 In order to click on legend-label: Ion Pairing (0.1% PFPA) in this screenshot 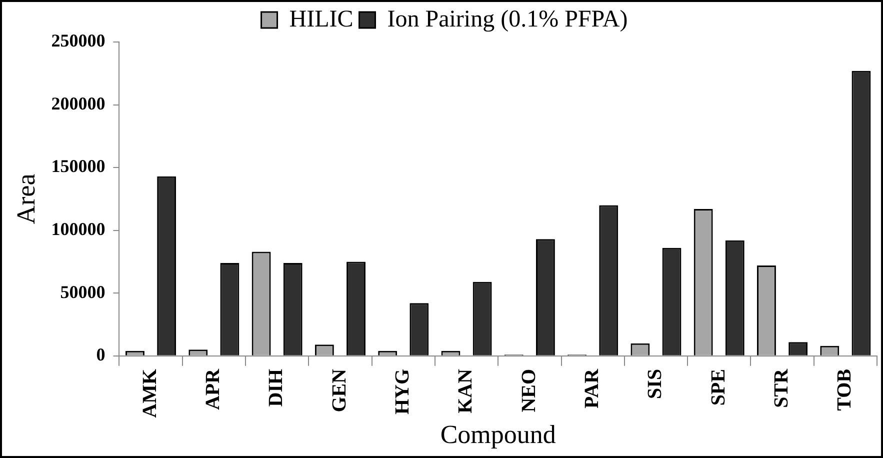, I will do `click(507, 19)`.